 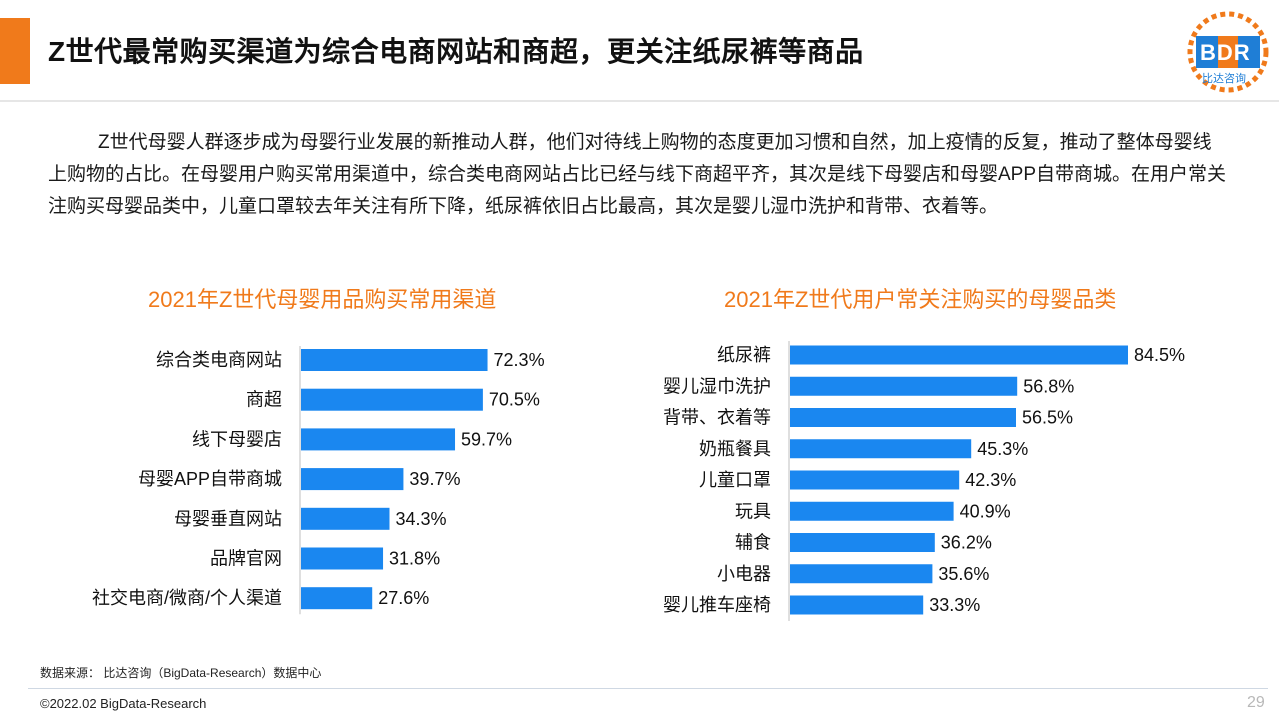 I want to click on data-source-note: 数据来源： 比达咨询（BigData-Research）数据中心, so click(x=181, y=673).